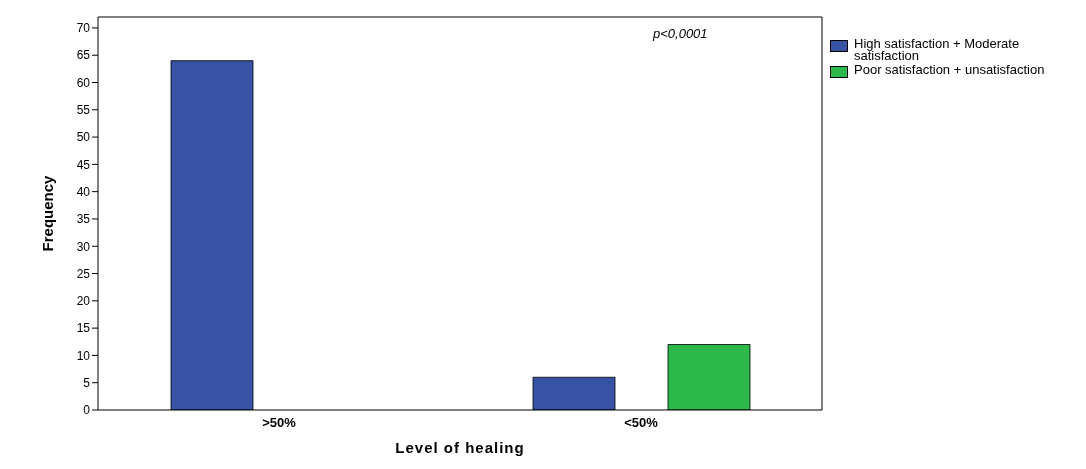  Describe the element at coordinates (87, 410) in the screenshot. I see `y-tick-label: 0` at that location.